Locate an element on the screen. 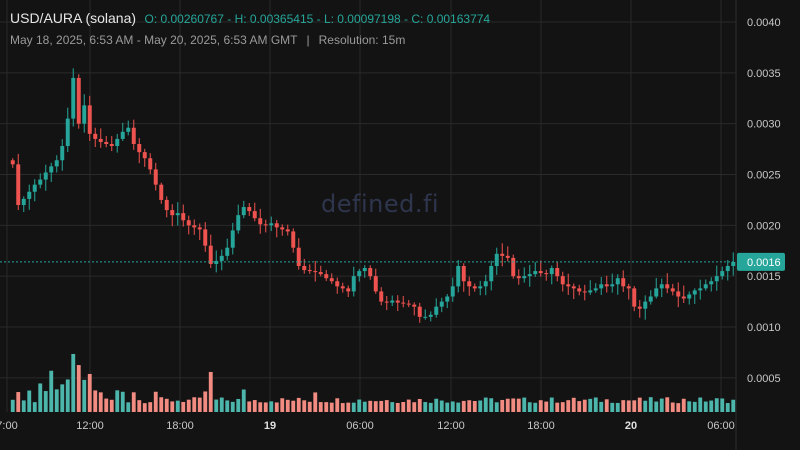 The width and height of the screenshot is (800, 450). x-tick-label: 12:00 is located at coordinates (90, 426).